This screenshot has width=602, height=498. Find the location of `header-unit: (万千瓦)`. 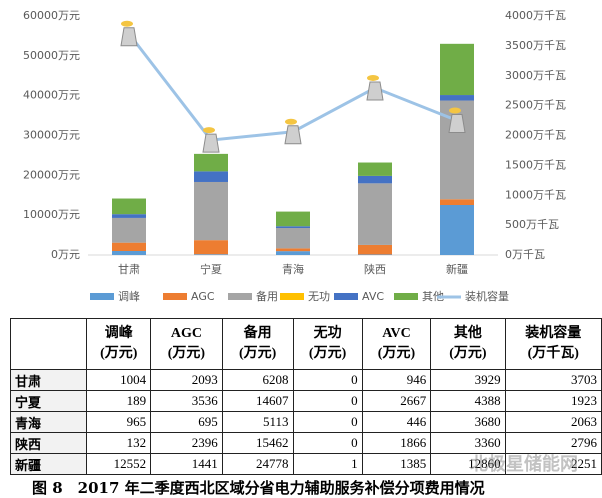

header-unit: (万千瓦) is located at coordinates (553, 353).